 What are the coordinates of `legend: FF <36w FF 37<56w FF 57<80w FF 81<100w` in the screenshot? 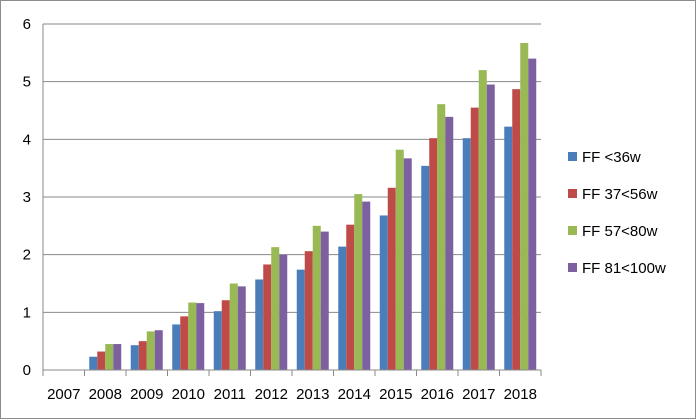 It's located at (617, 213).